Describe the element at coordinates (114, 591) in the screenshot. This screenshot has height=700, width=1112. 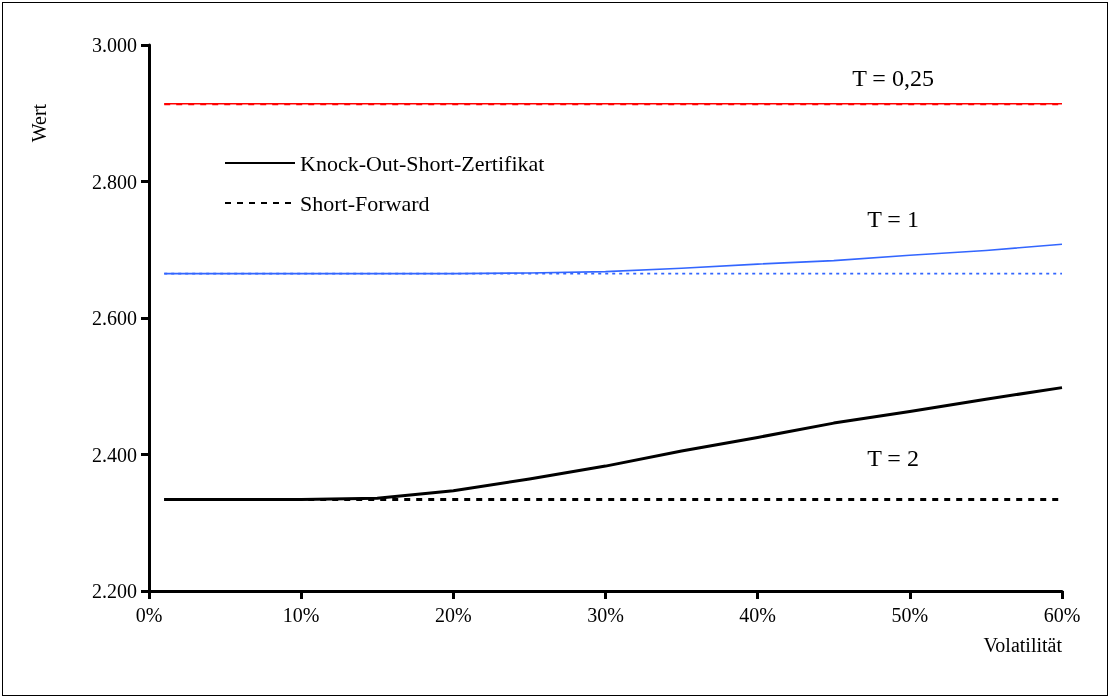
I see `y-tick-label: 2.200` at that location.